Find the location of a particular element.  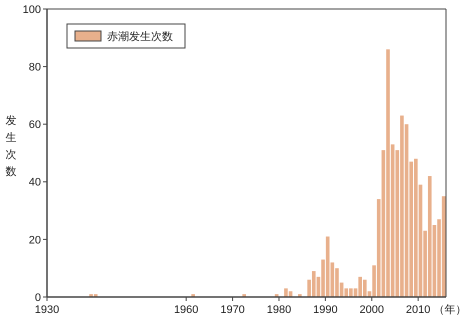

x-axis-title: （年） is located at coordinates (450, 310).